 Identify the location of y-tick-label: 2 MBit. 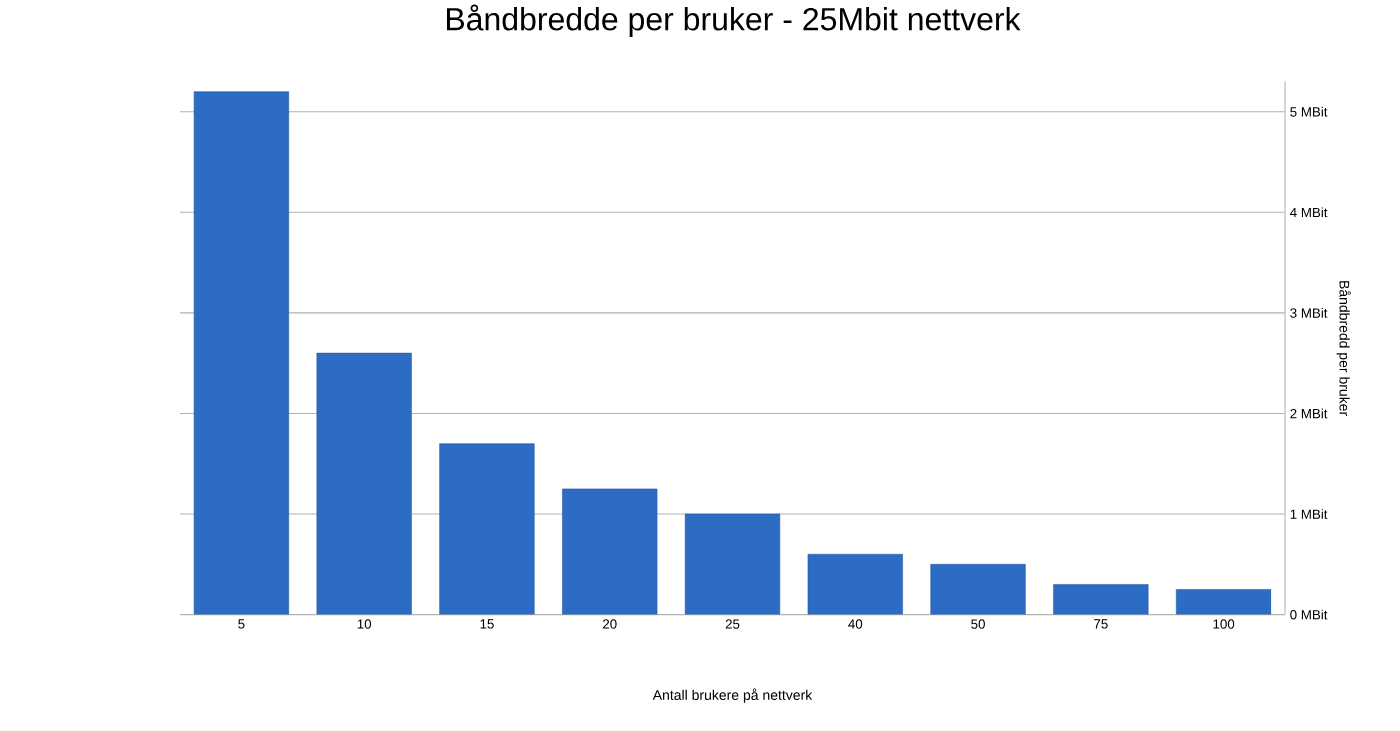
(1309, 413).